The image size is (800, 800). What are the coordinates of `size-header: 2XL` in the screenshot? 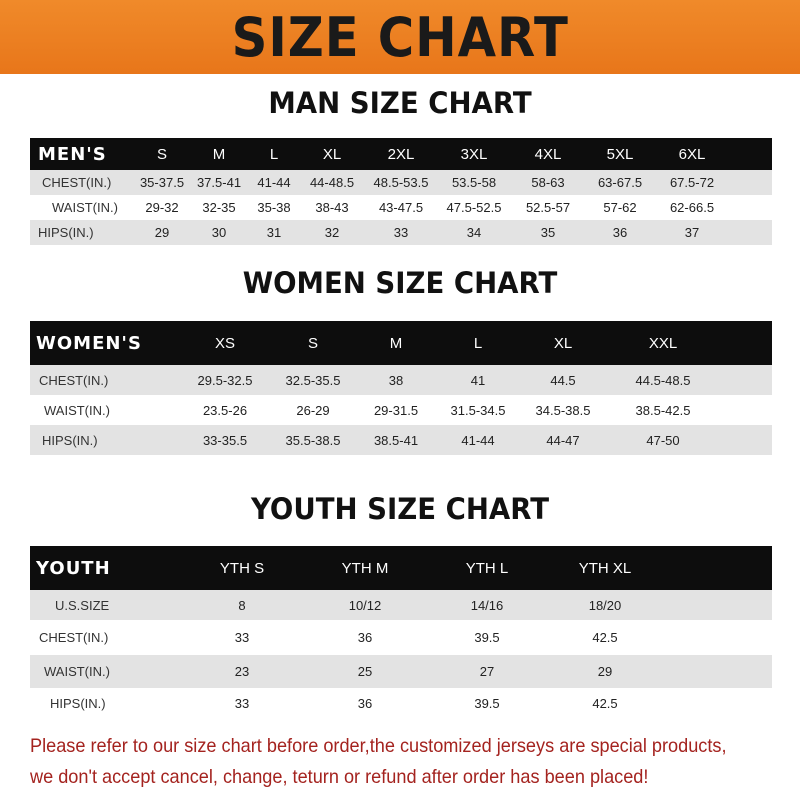 It's located at (401, 154).